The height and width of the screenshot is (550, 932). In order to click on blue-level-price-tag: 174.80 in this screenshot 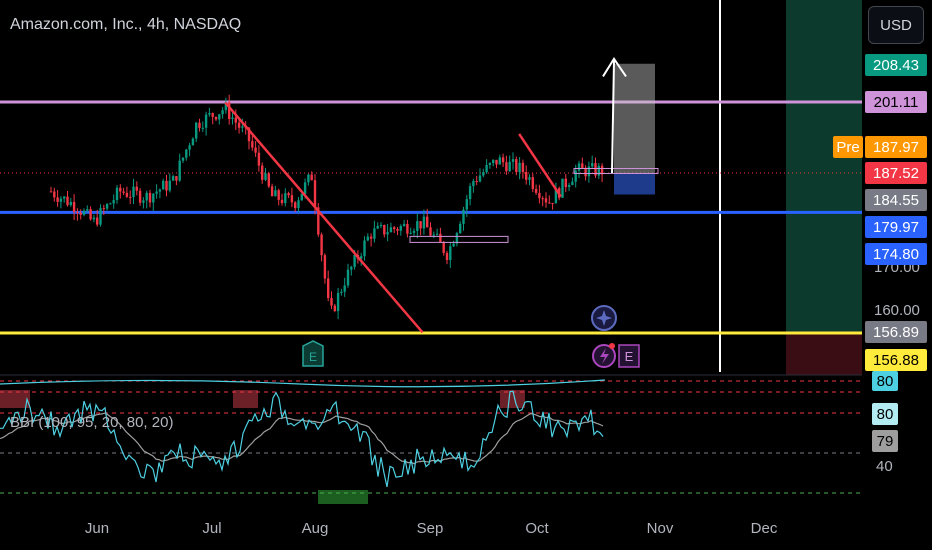, I will do `click(896, 254)`.